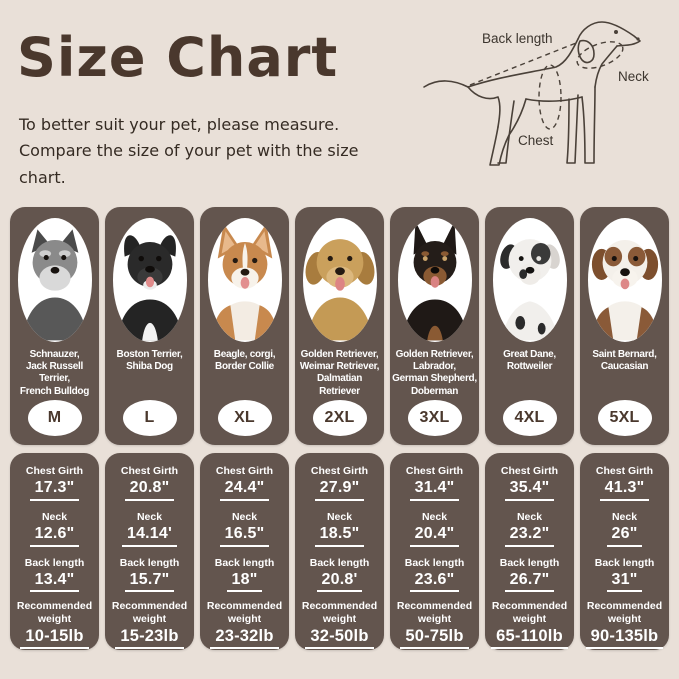 The image size is (679, 679). I want to click on size-badge: XL, so click(244, 418).